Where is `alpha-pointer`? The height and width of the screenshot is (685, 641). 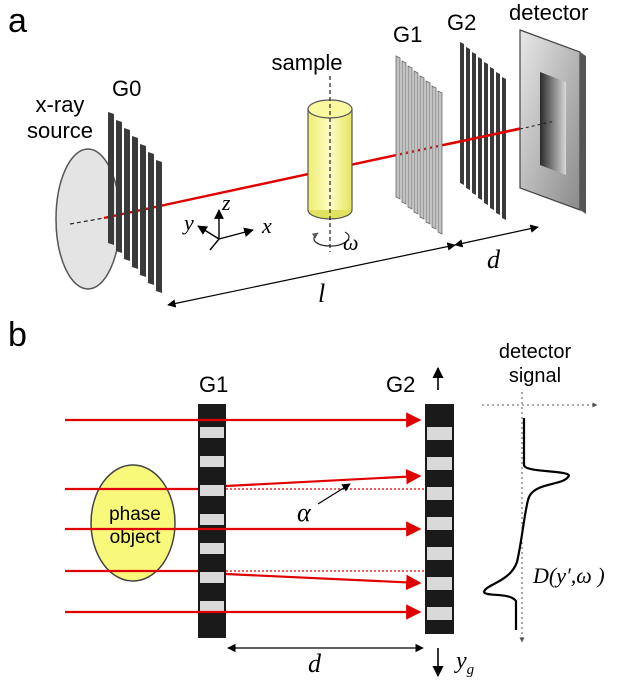
alpha-pointer is located at coordinates (334, 494).